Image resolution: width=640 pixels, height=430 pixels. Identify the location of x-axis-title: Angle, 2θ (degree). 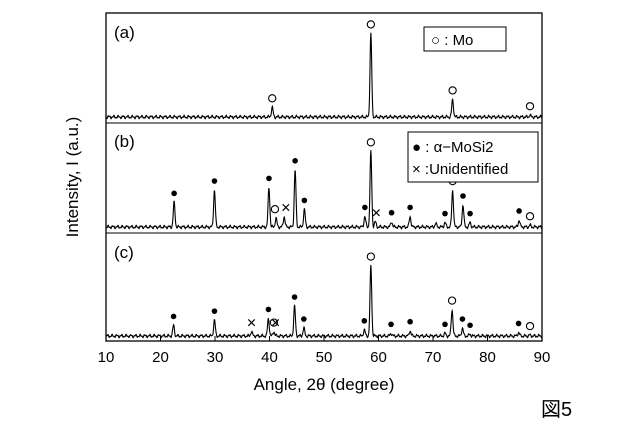
(324, 384).